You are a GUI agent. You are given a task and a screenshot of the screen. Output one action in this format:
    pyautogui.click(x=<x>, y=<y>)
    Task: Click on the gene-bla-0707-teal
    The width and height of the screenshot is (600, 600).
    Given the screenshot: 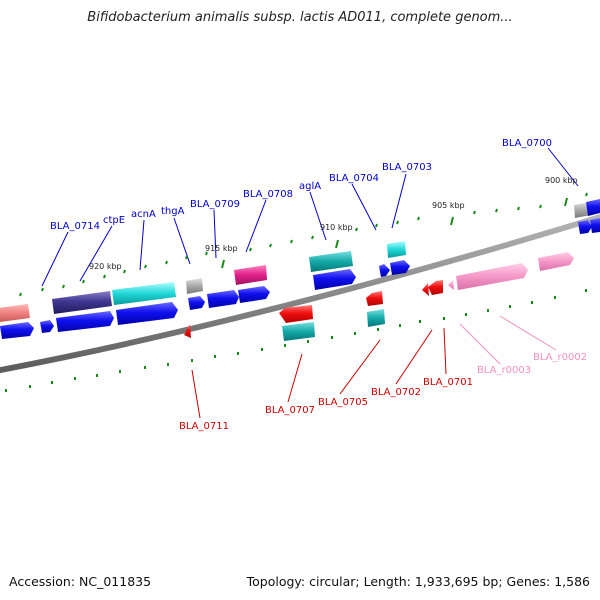 What is the action you would take?
    pyautogui.click(x=298, y=331)
    